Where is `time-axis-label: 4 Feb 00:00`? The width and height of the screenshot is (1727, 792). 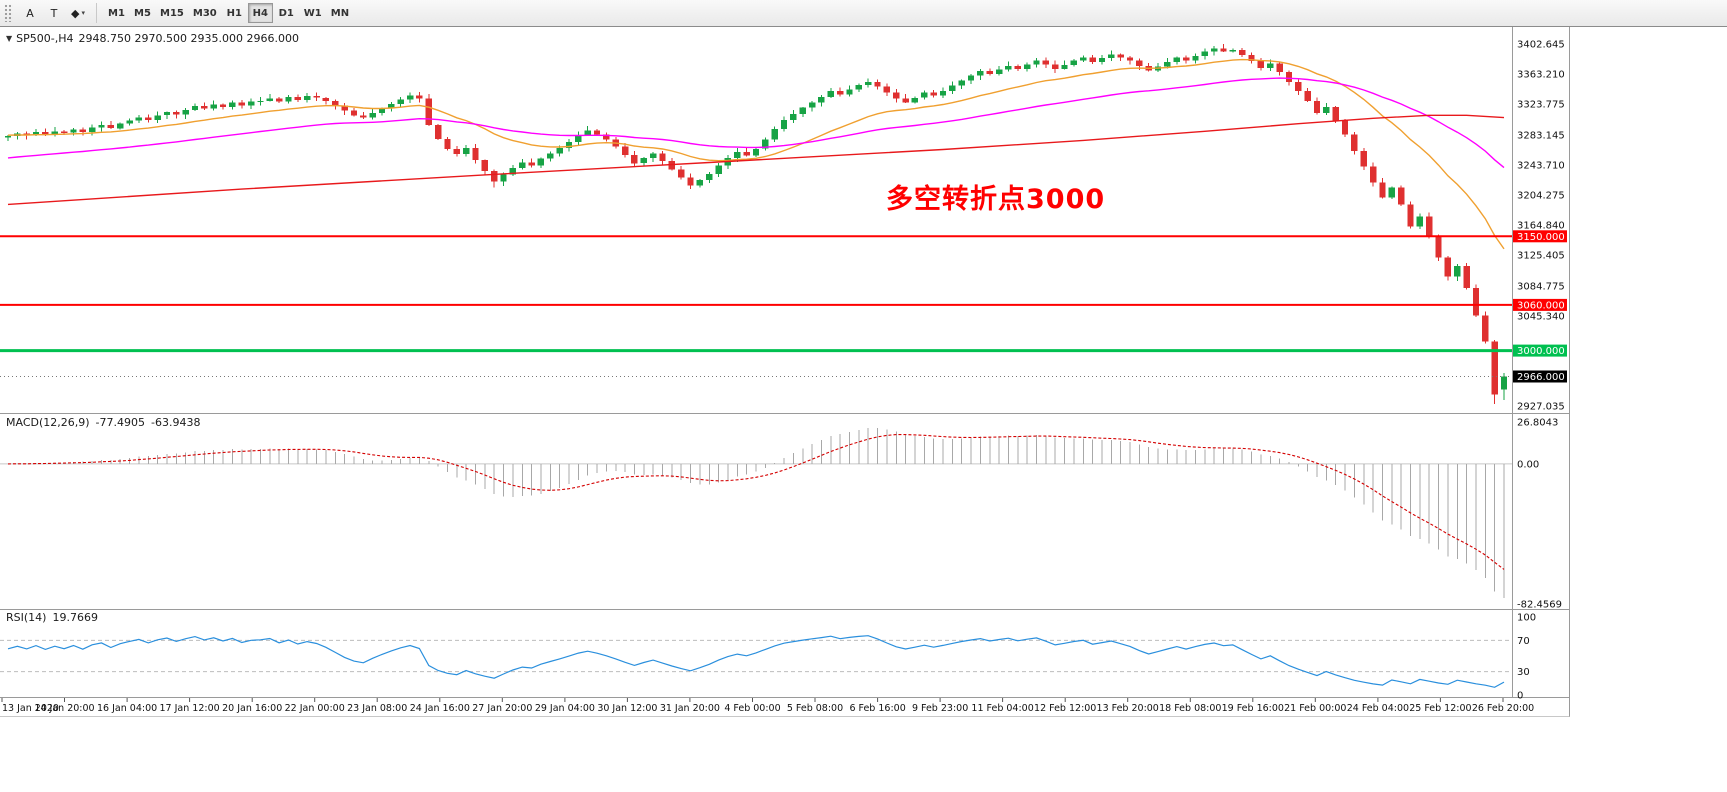
time-axis-label: 4 Feb 00:00 is located at coordinates (752, 708).